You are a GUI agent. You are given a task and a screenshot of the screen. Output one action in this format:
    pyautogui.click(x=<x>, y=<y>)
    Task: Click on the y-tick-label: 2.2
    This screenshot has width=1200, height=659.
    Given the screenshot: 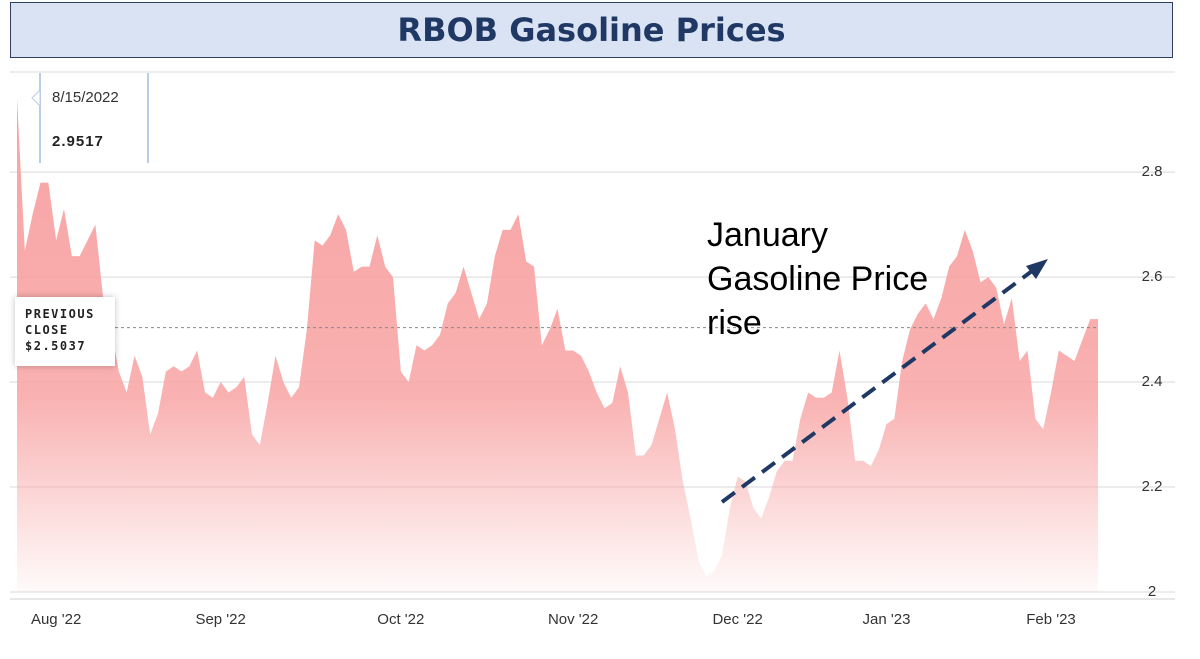 What is the action you would take?
    pyautogui.click(x=1152, y=486)
    